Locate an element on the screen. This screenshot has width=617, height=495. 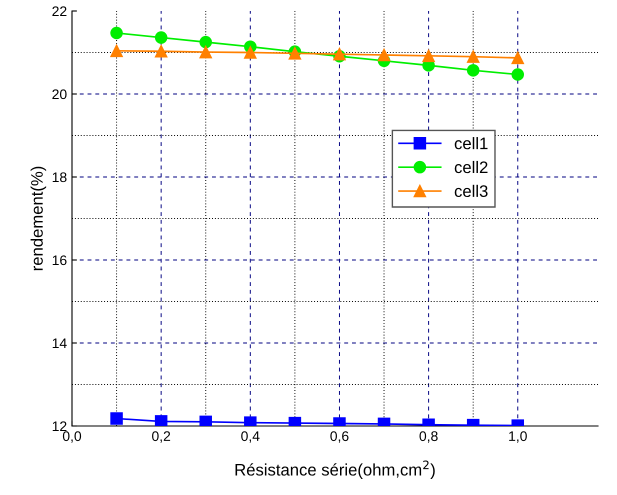
y-tick-label: 14 is located at coordinates (59, 343).